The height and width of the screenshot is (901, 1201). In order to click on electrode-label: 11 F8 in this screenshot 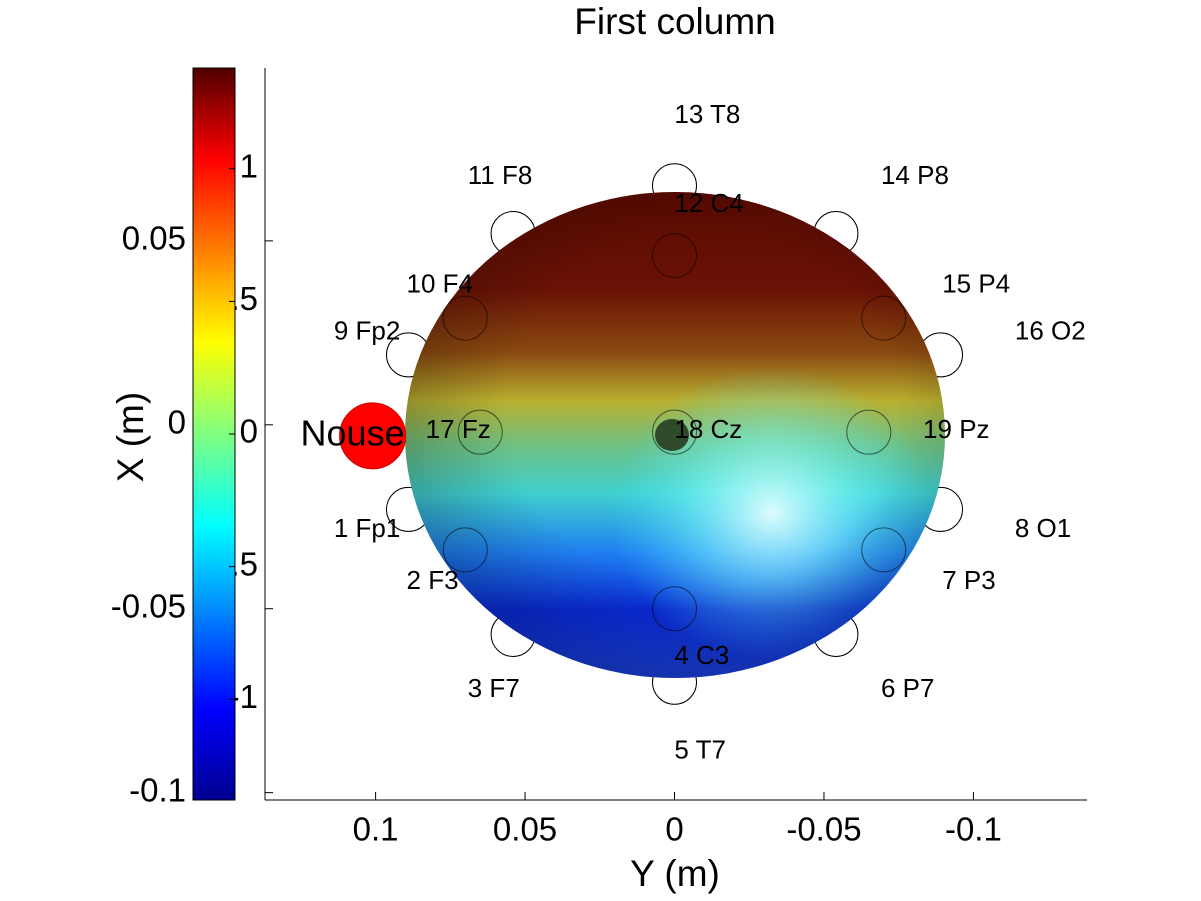, I will do `click(500, 175)`.